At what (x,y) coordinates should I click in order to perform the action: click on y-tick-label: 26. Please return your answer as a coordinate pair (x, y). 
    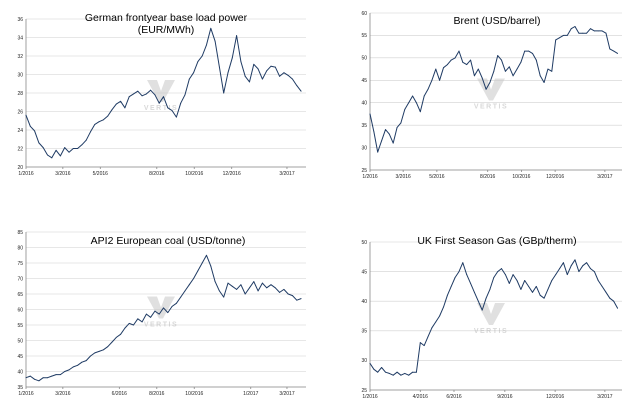
    Looking at the image, I should click on (20, 112).